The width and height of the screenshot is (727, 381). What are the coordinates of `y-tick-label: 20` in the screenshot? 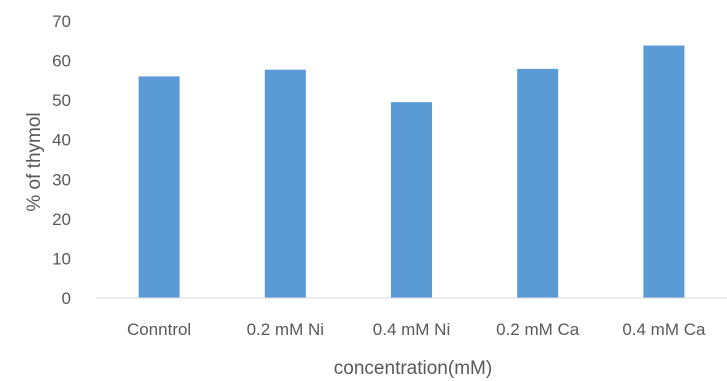 It's located at (61, 219).